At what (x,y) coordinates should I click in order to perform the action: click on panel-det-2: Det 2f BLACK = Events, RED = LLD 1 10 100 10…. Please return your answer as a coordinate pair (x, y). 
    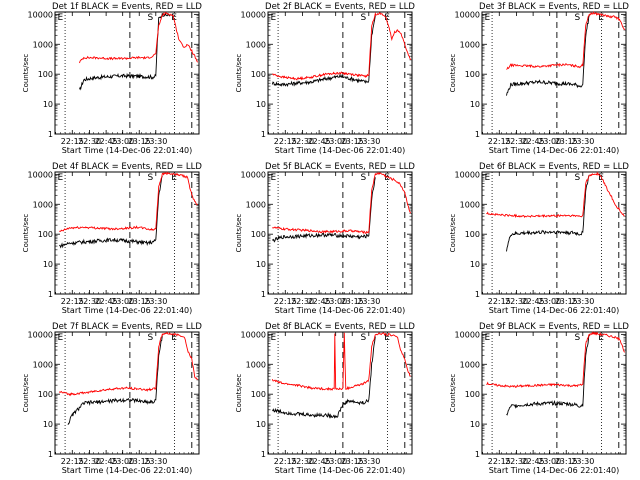
    Looking at the image, I should click on (325, 78).